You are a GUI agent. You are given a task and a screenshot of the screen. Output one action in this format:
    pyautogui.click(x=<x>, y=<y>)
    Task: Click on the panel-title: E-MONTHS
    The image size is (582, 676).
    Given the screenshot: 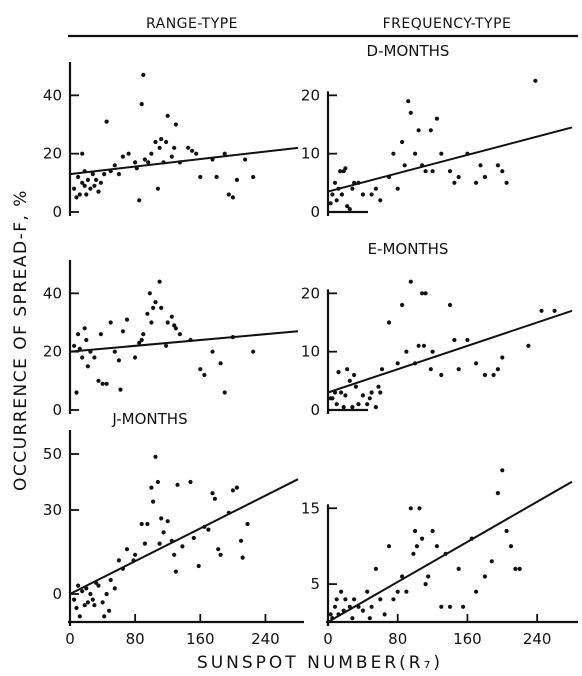 What is the action you would take?
    pyautogui.click(x=408, y=249)
    